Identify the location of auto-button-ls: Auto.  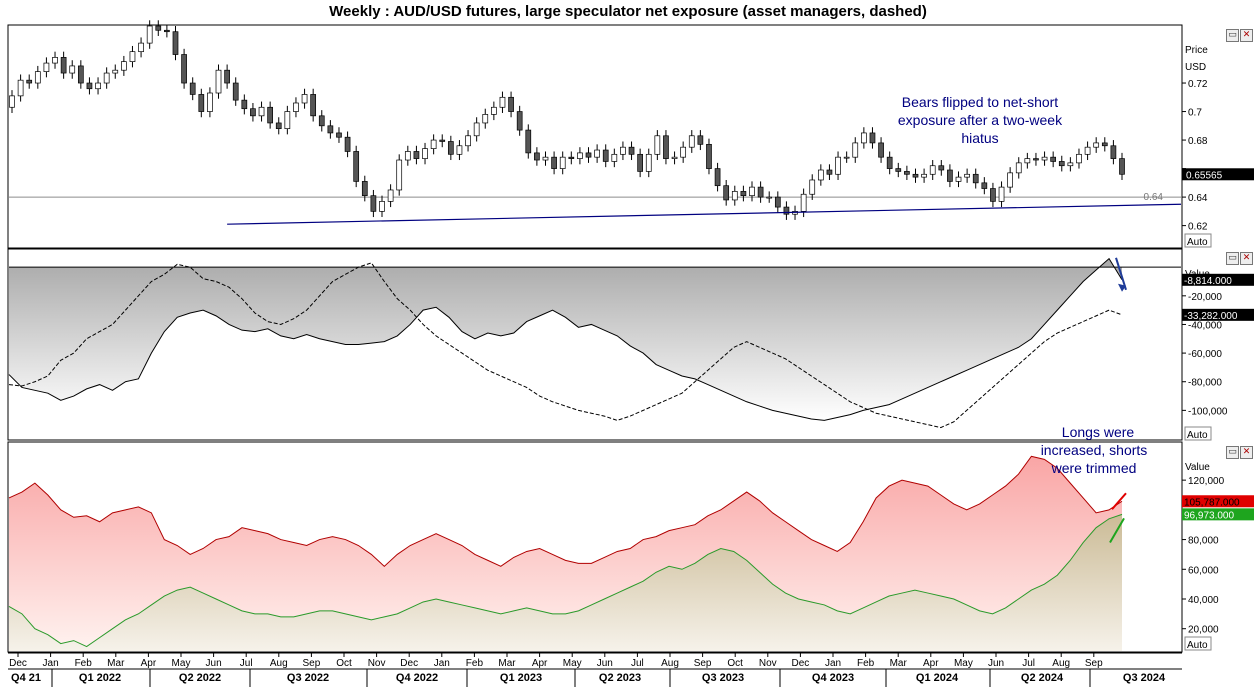
(1198, 643).